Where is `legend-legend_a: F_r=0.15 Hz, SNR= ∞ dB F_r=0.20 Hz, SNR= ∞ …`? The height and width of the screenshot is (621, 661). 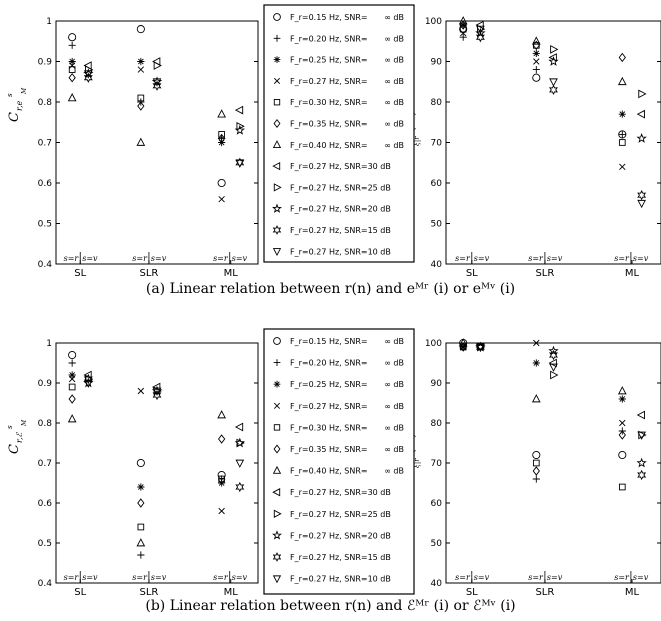 legend-legend_a: F_r=0.15 Hz, SNR= ∞ dB F_r=0.20 Hz, SNR= ∞ … is located at coordinates (339, 133).